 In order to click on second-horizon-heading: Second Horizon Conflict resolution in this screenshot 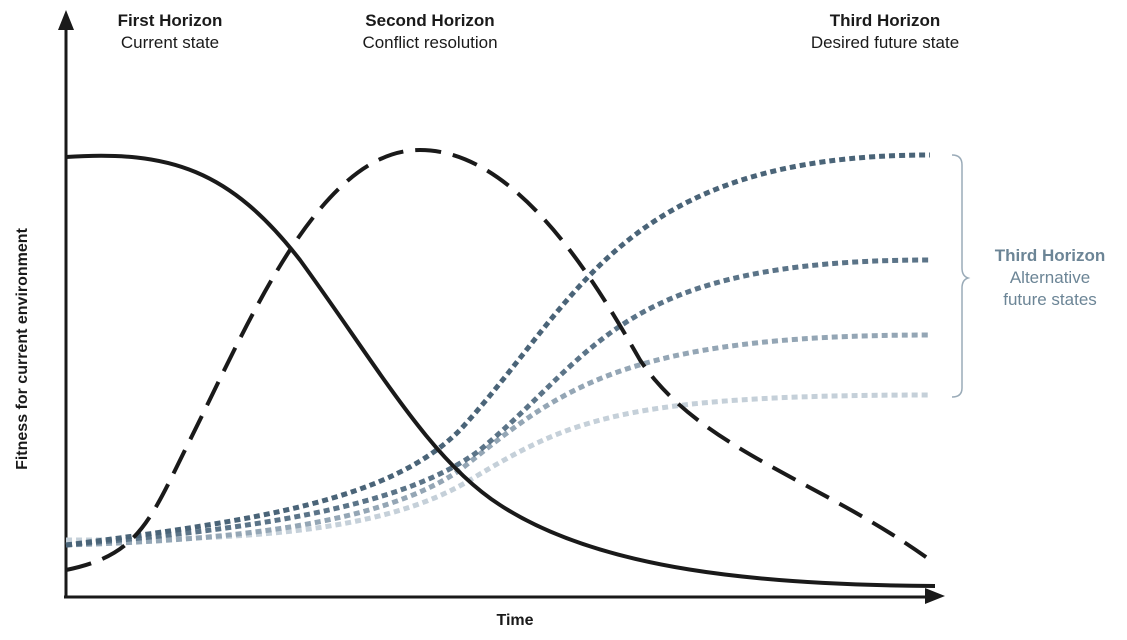, I will do `click(430, 32)`.